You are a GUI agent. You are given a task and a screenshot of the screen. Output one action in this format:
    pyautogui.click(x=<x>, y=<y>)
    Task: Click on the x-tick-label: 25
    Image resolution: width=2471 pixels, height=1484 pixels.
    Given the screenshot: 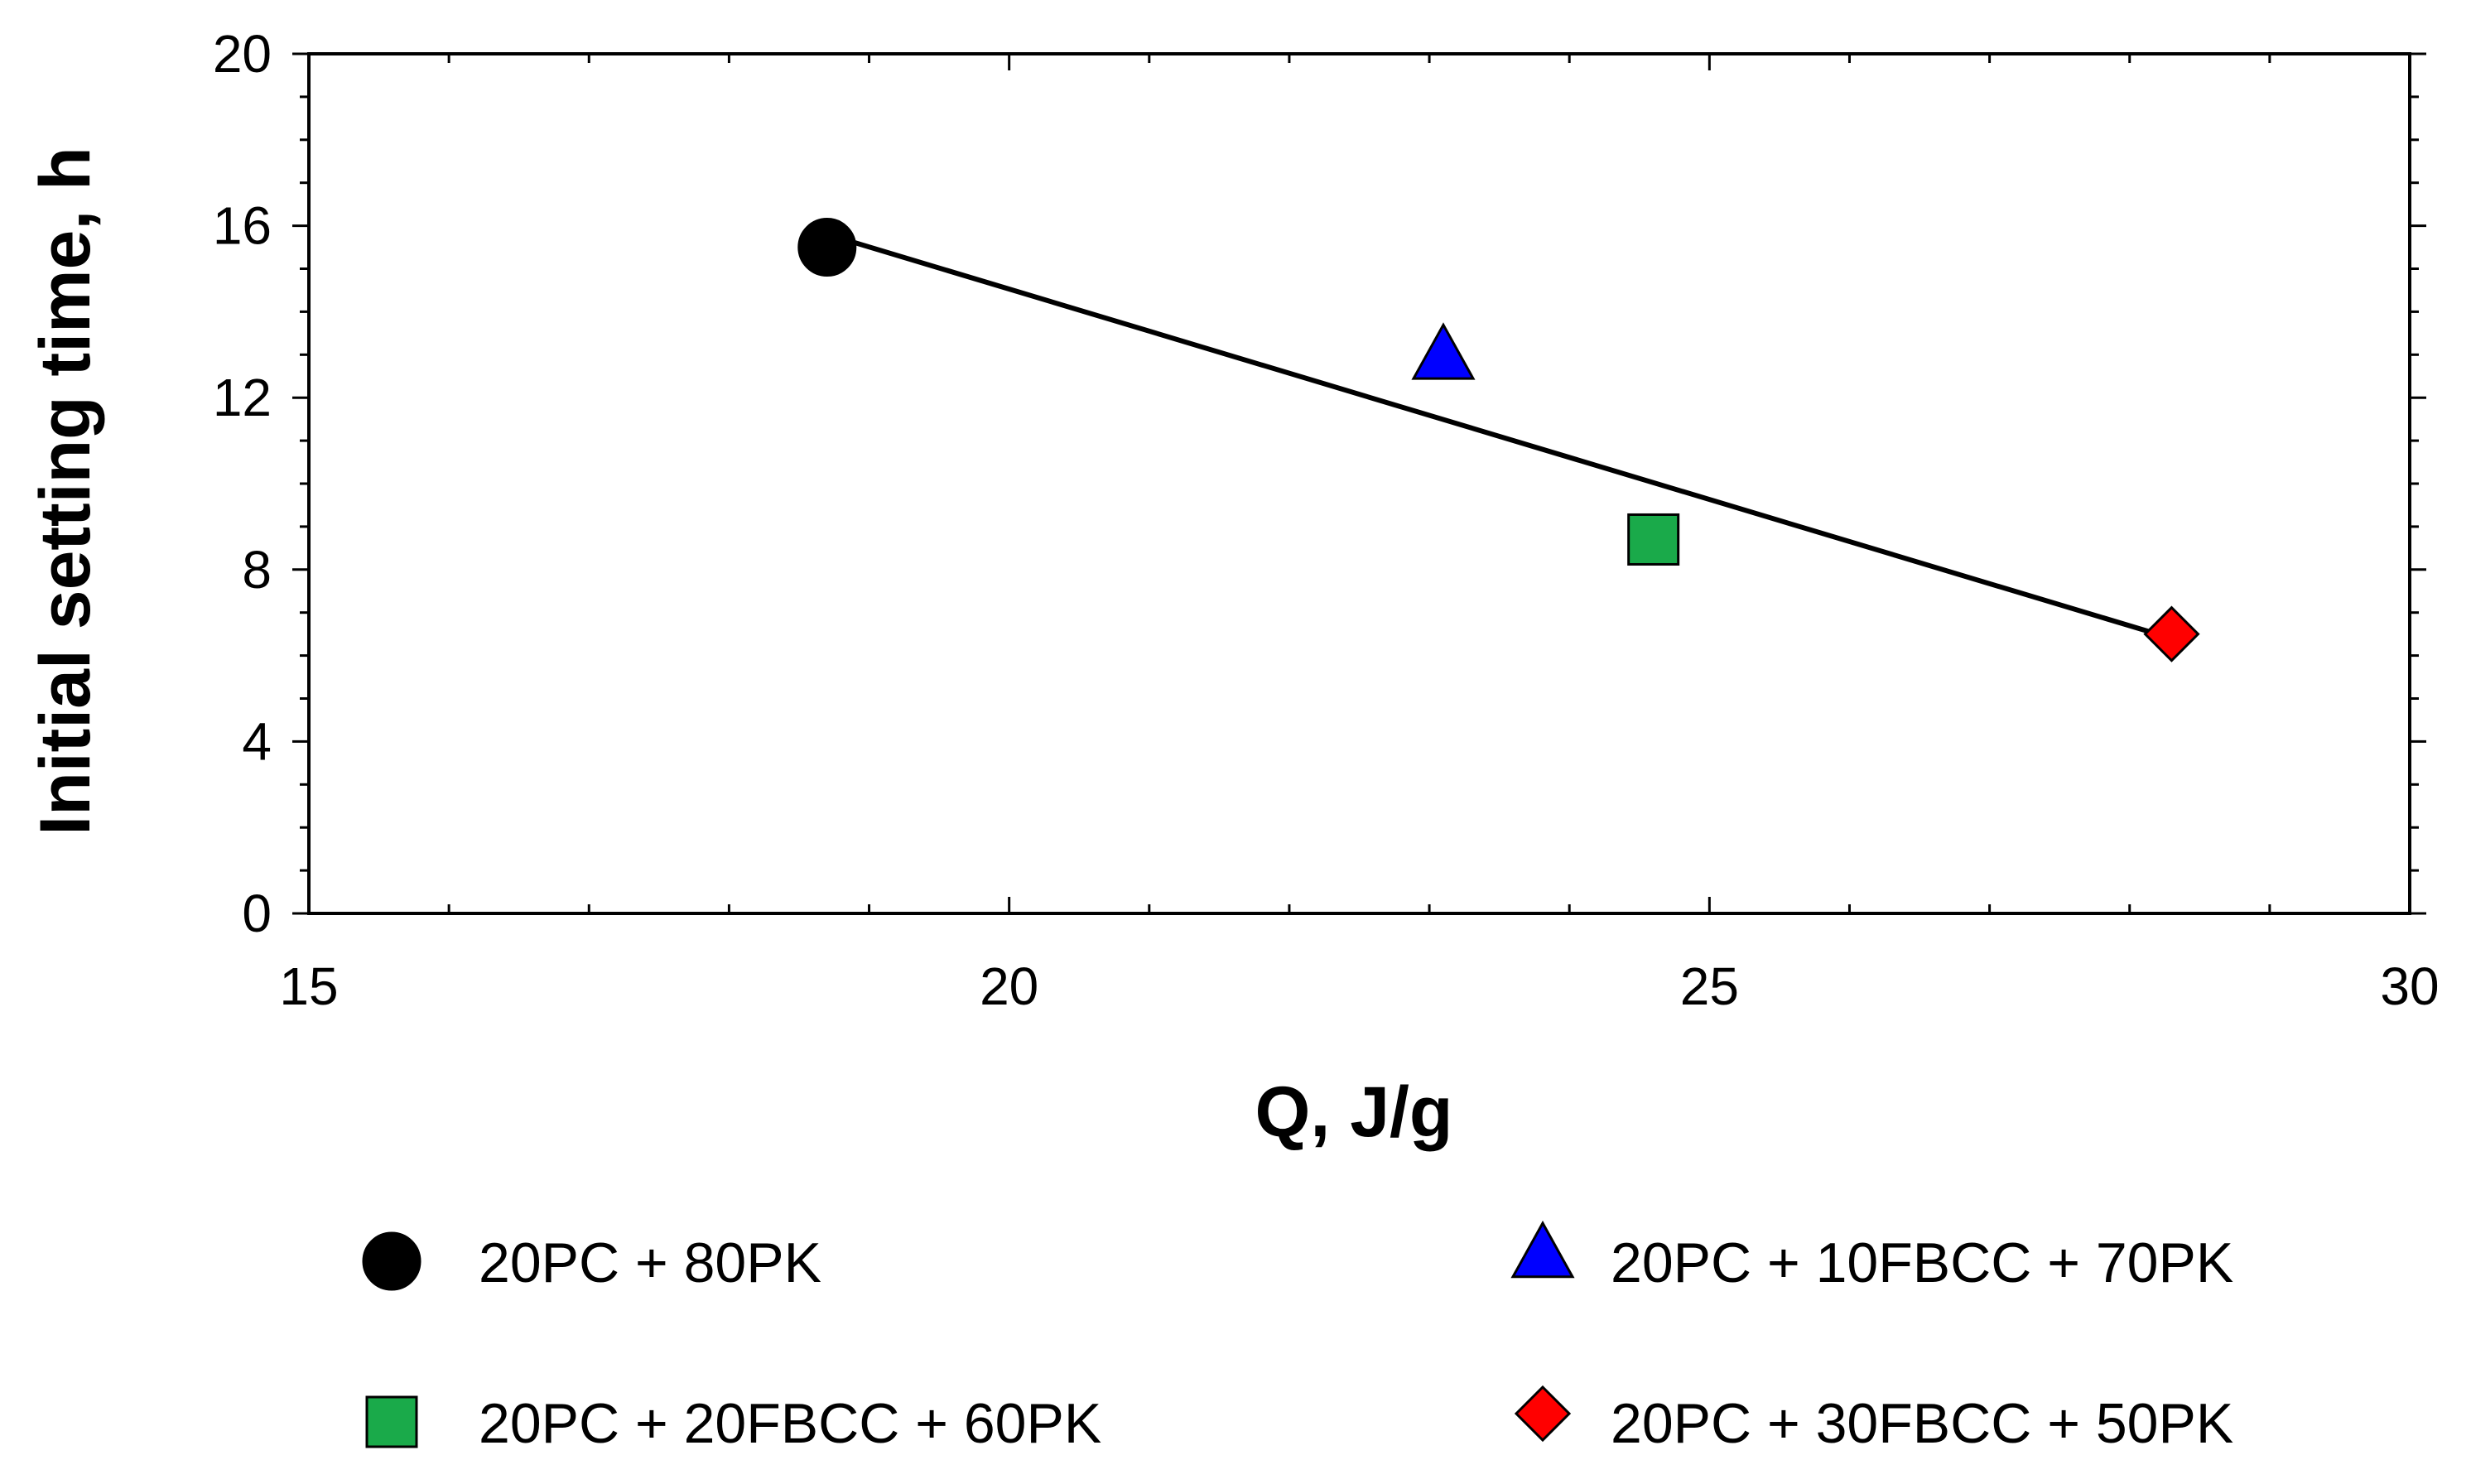 What is the action you would take?
    pyautogui.click(x=1709, y=986)
    